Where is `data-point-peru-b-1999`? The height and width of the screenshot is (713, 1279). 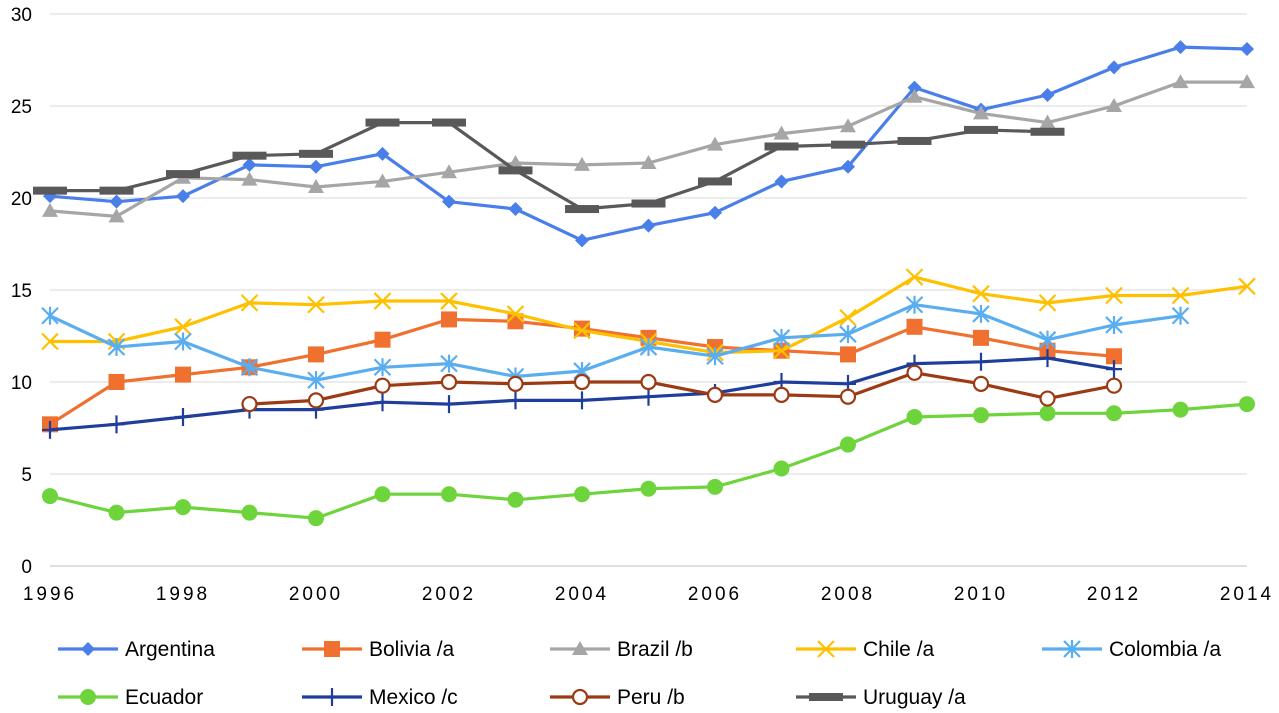 data-point-peru-b-1999 is located at coordinates (249, 404).